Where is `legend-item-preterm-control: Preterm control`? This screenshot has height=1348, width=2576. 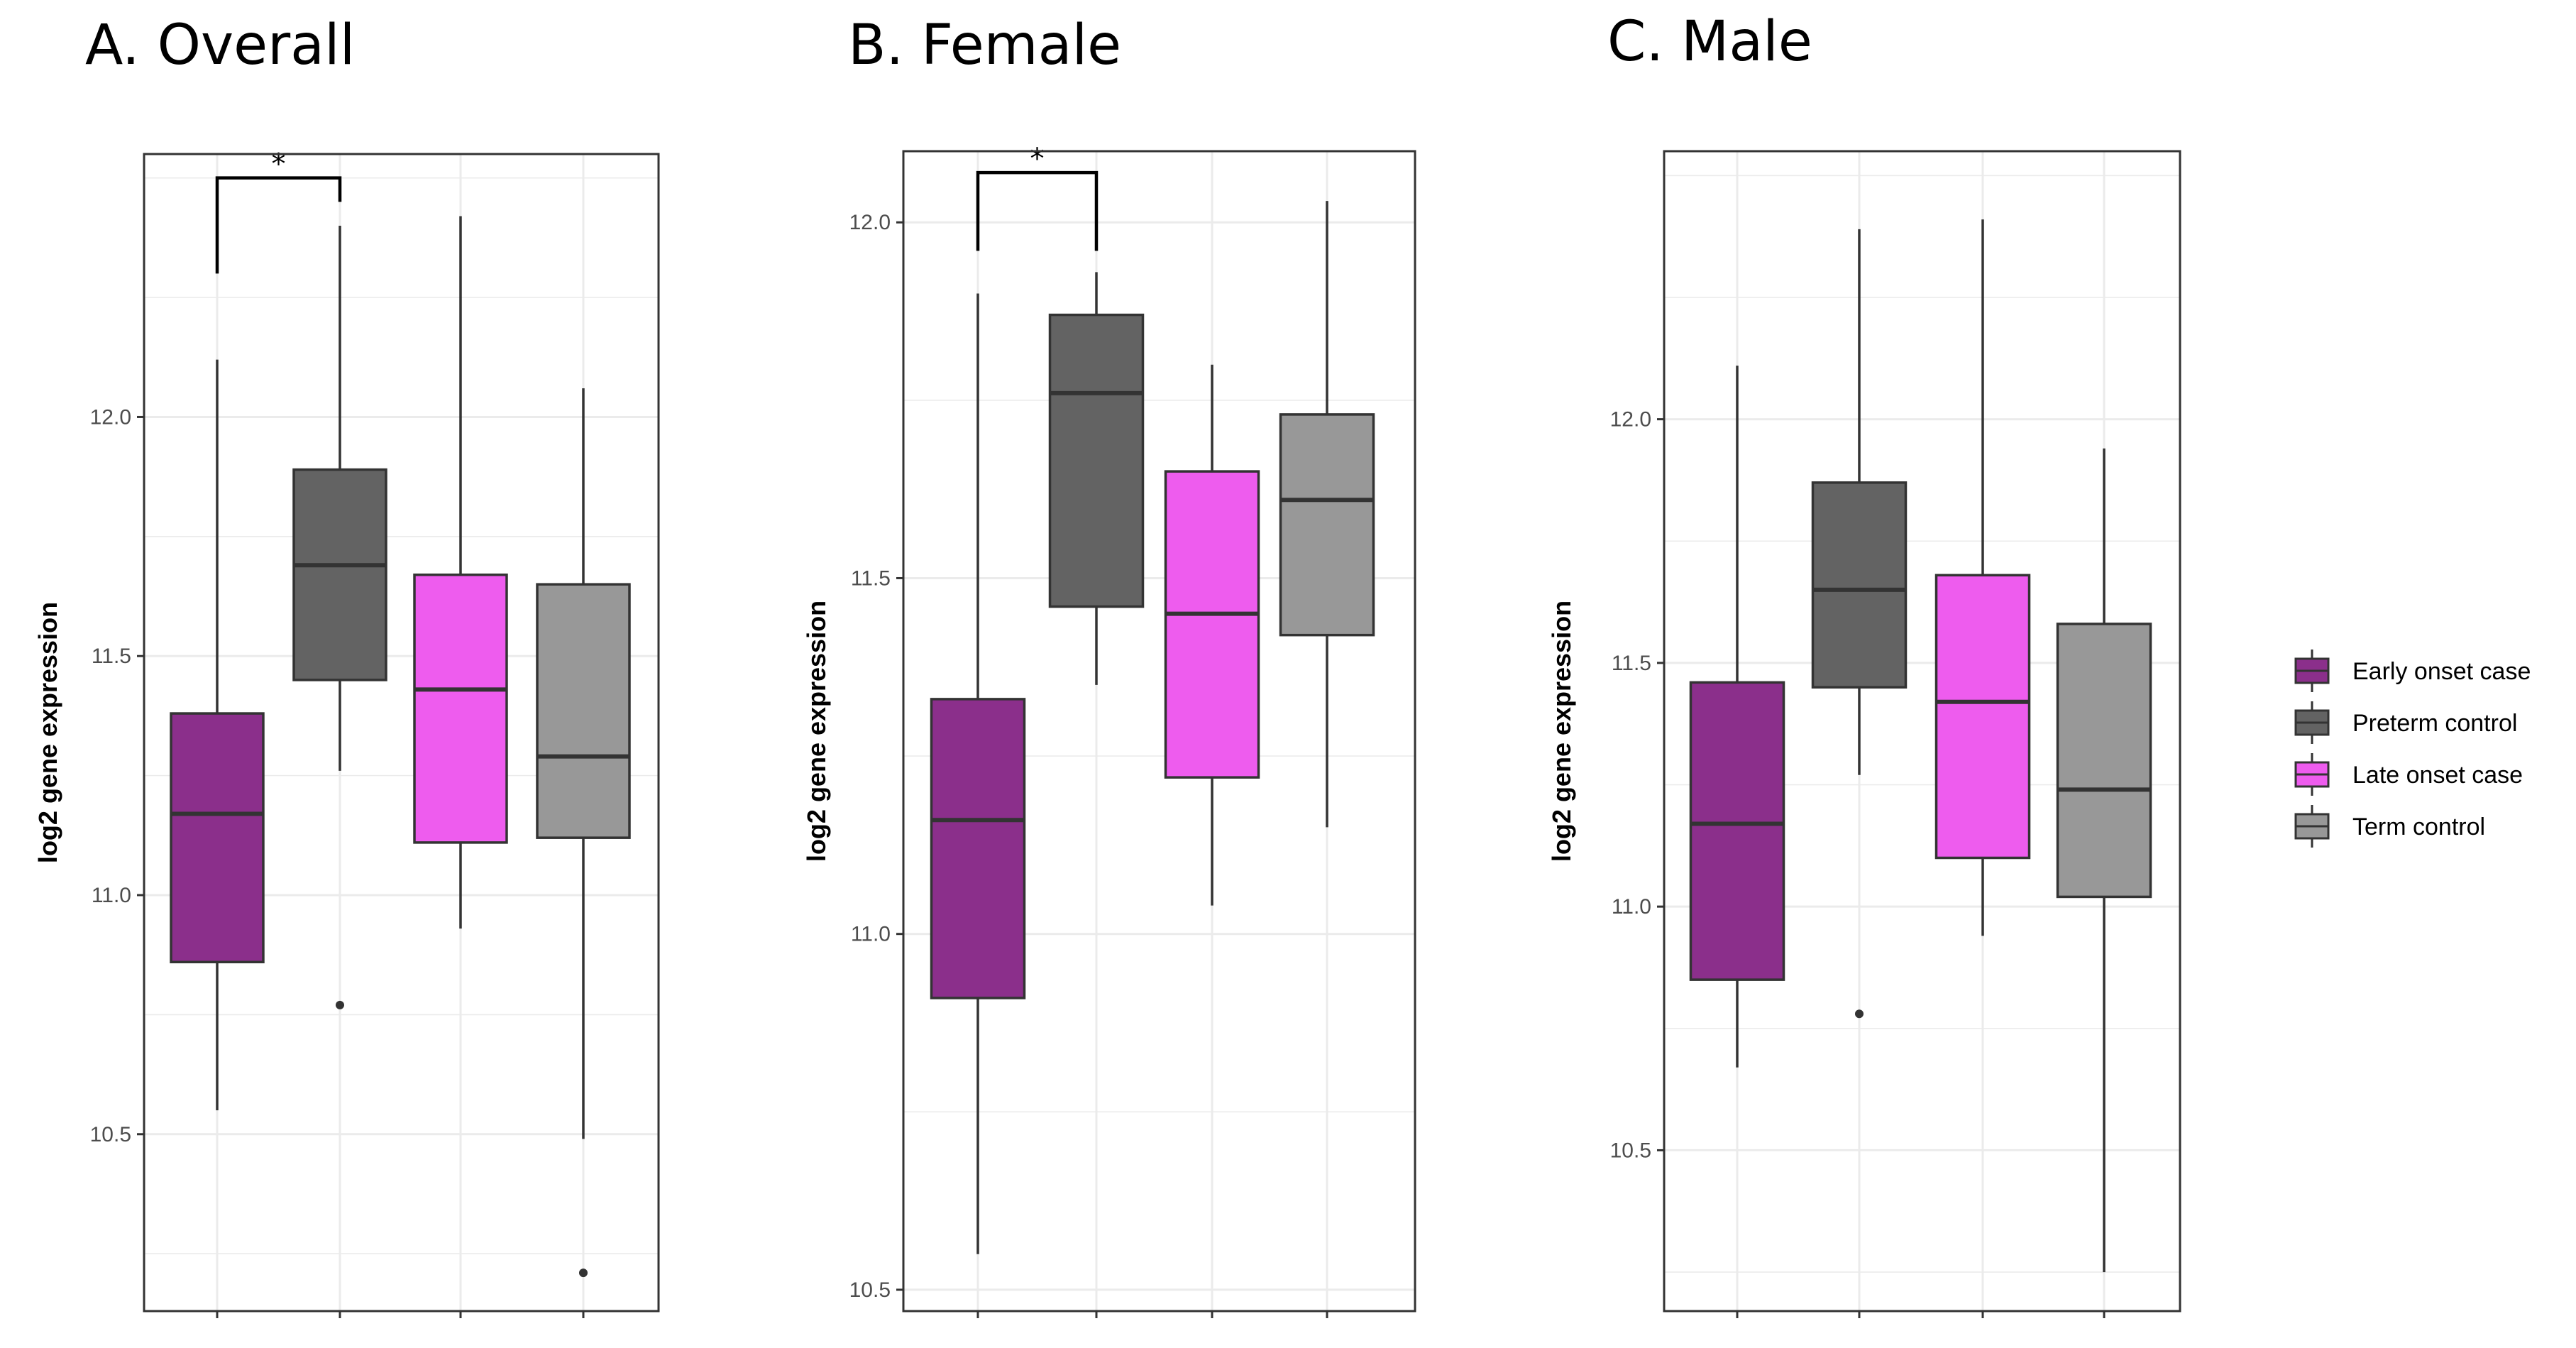 legend-item-preterm-control: Preterm control is located at coordinates (2405, 723).